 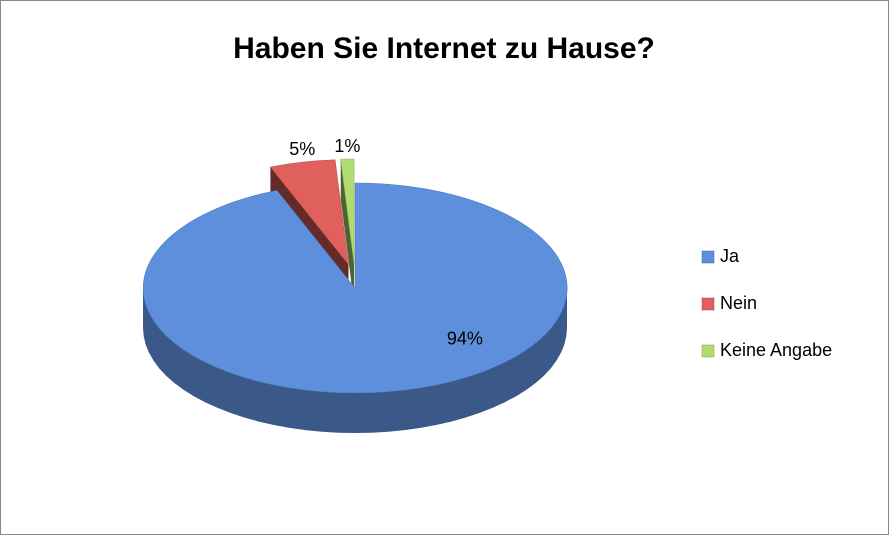 What do you see at coordinates (347, 146) in the screenshot?
I see `data-label: 1%` at bounding box center [347, 146].